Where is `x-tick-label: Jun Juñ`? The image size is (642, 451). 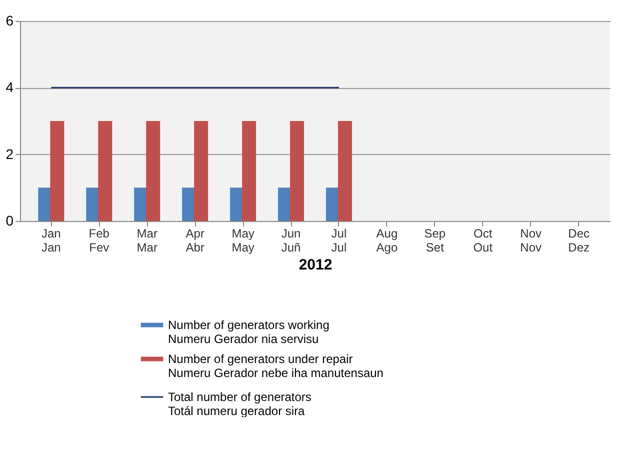 x-tick-label: Jun Juñ is located at coordinates (291, 240).